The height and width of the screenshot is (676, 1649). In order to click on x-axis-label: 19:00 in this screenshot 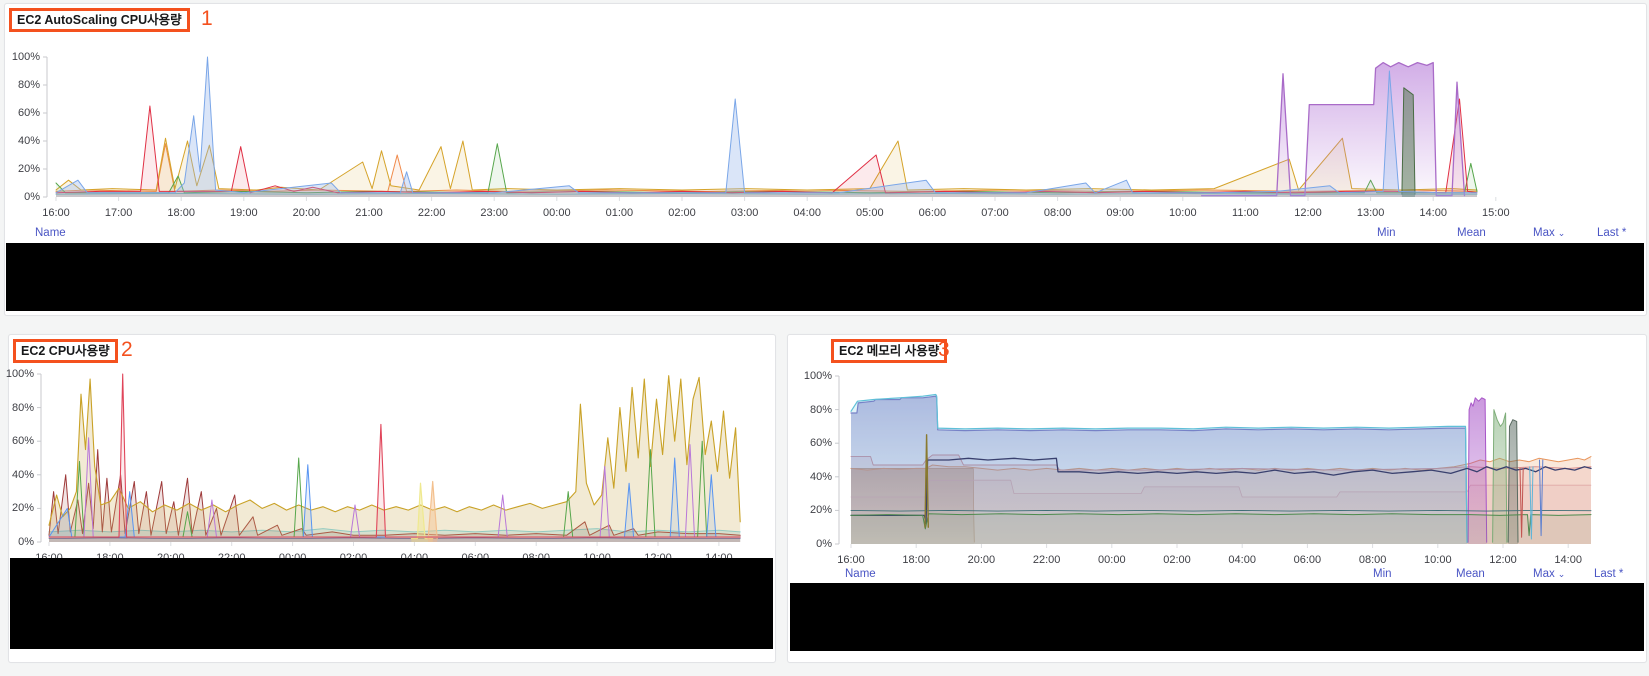, I will do `click(244, 213)`.